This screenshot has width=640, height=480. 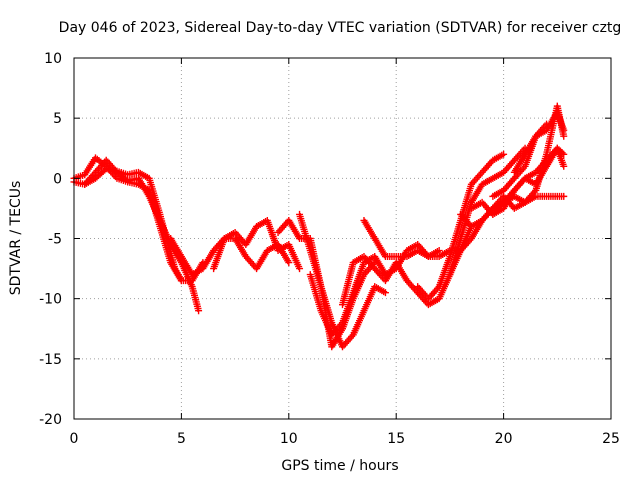 I want to click on x-tick-label: 20, so click(x=504, y=439).